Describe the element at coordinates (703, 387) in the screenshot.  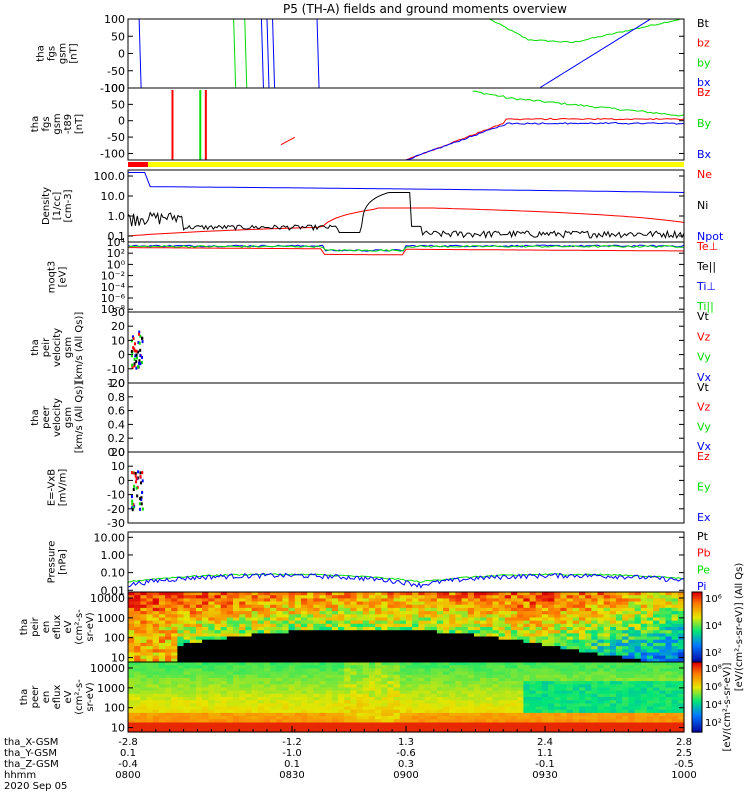
I see `legend-vt: Vt` at that location.